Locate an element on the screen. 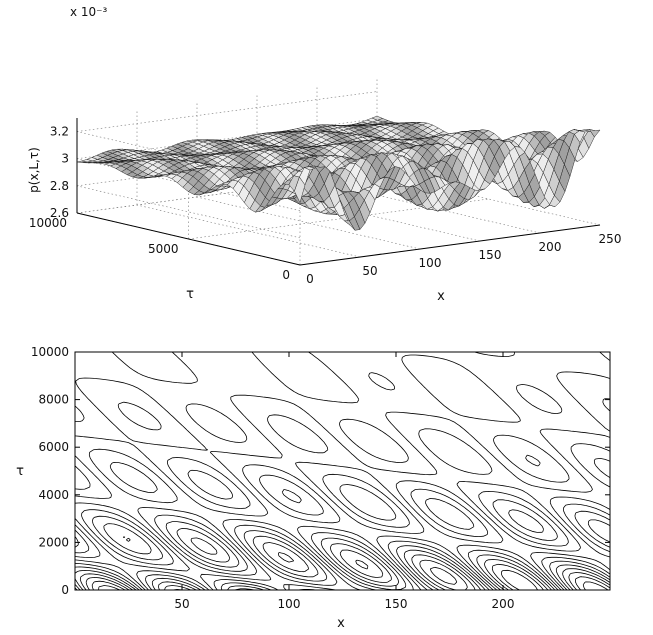  surface-tau-axis-line is located at coordinates (188, 239).